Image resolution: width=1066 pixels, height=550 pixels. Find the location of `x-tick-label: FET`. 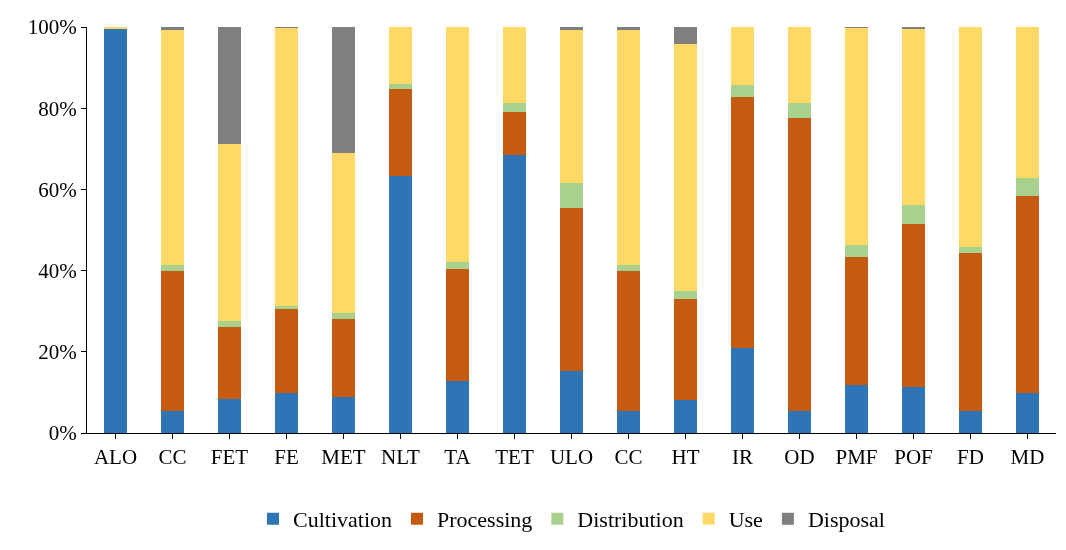

x-tick-label: FET is located at coordinates (229, 457).